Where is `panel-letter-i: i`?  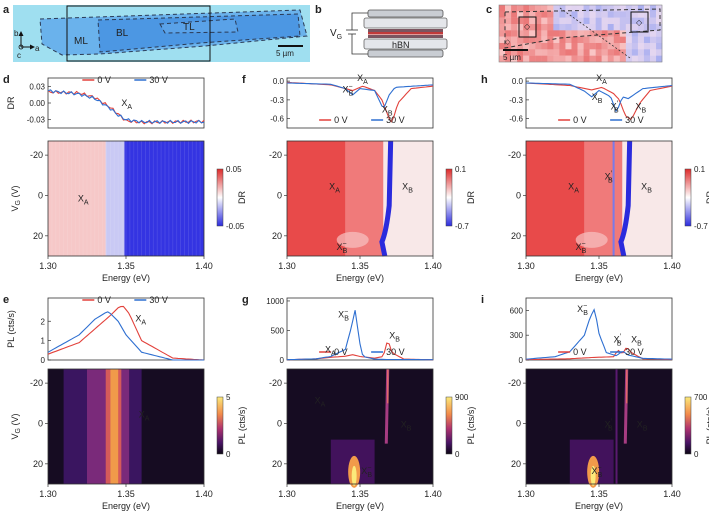
panel-letter-i: i is located at coordinates (482, 300).